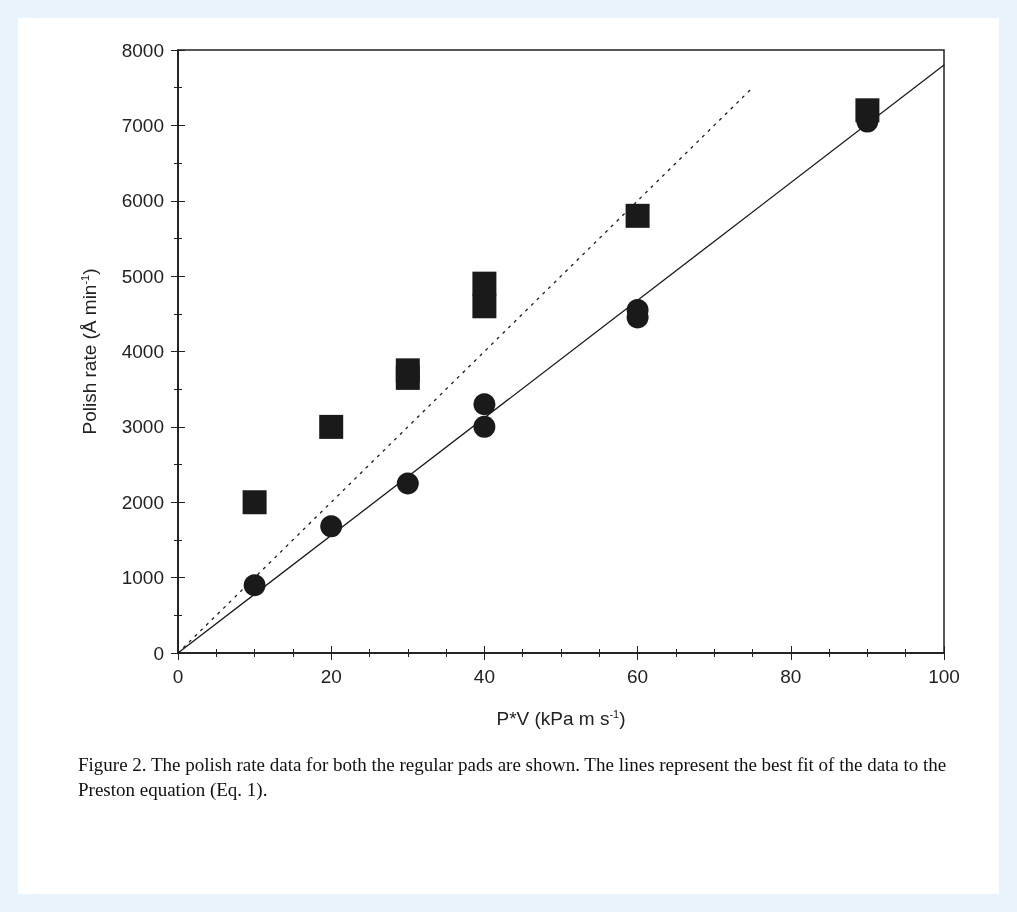 The width and height of the screenshot is (1017, 912). Describe the element at coordinates (331, 676) in the screenshot. I see `x-tick-label: 20` at that location.